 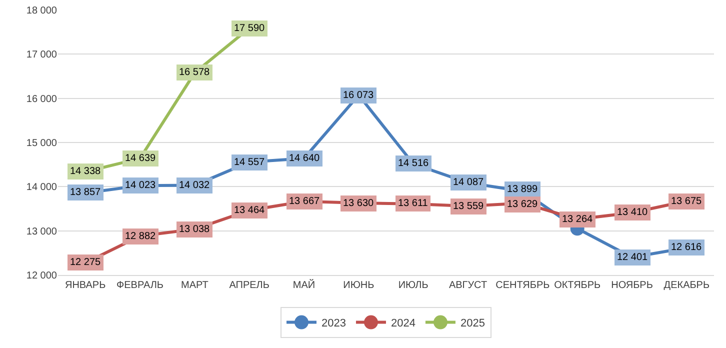 What do you see at coordinates (687, 285) in the screenshot?
I see `x-tick-label: ДЕКАБРЬ` at bounding box center [687, 285].